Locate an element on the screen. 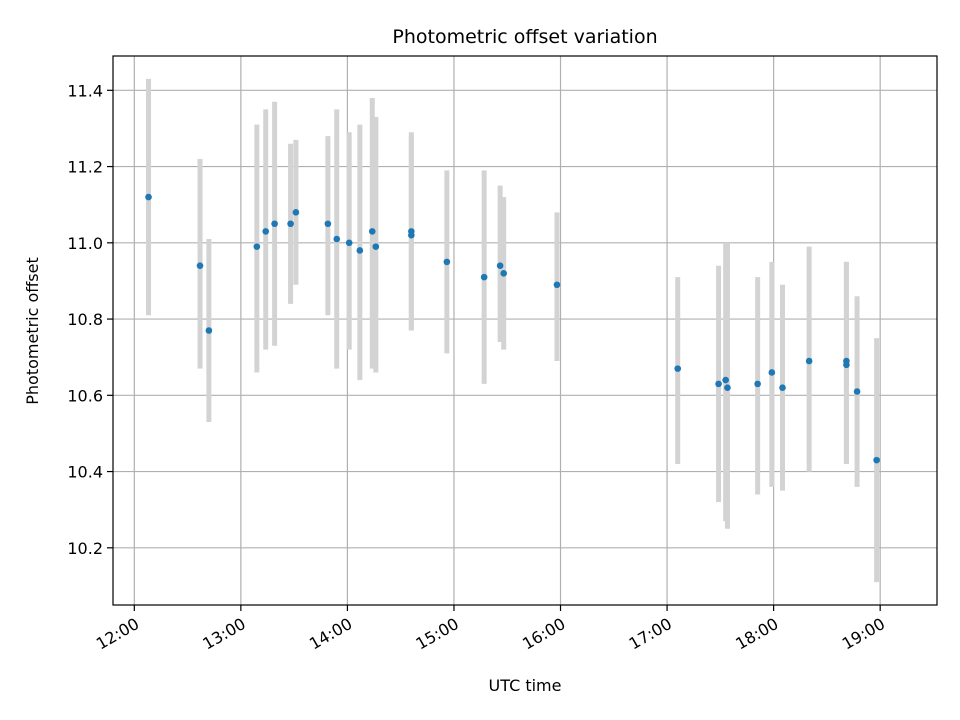 The height and width of the screenshot is (720, 960). y-tick-label: 11.4 is located at coordinates (85, 90).